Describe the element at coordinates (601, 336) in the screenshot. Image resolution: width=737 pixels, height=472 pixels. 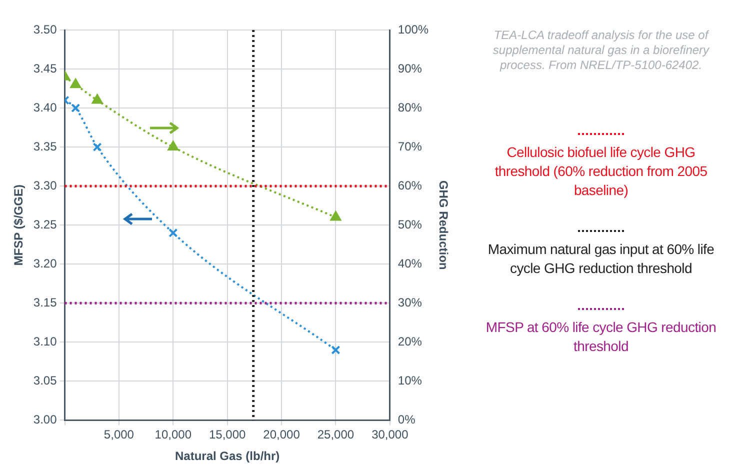
I see `legend-label: MFSP at 60% life cycle GHG reduction threshold` at that location.